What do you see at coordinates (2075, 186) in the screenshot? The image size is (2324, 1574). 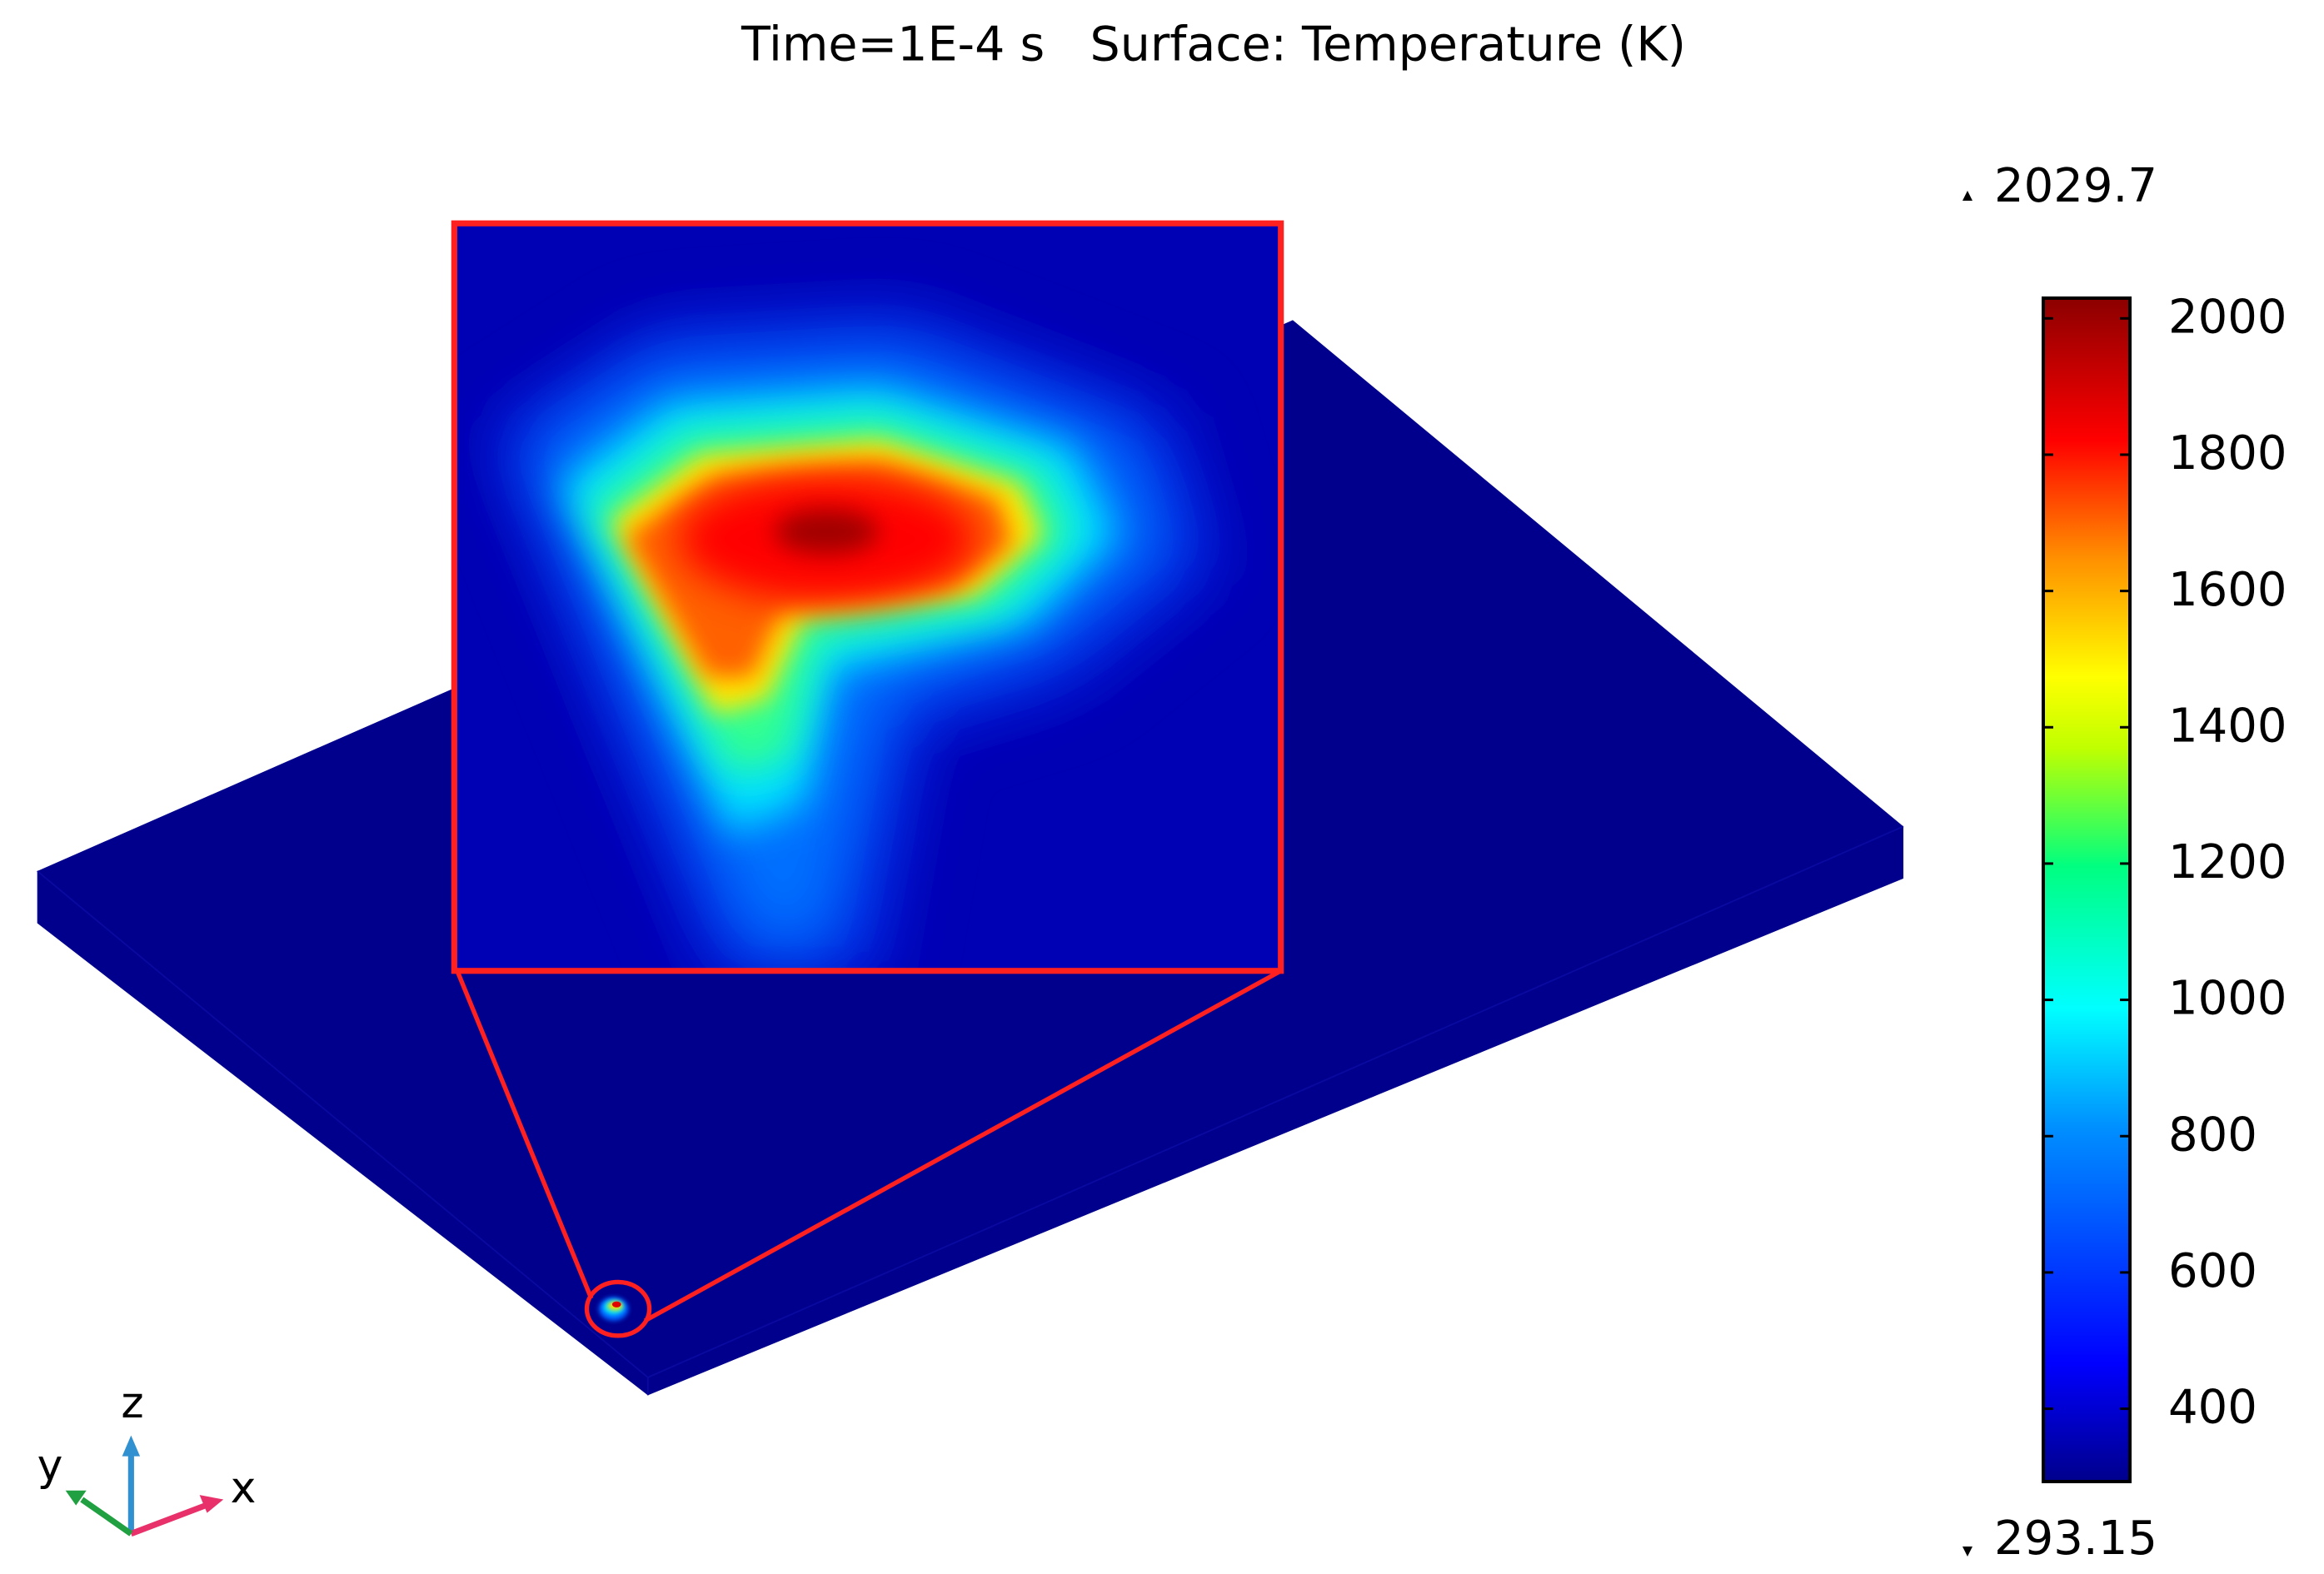 I see `colorbar-max-label: 2029.7` at bounding box center [2075, 186].